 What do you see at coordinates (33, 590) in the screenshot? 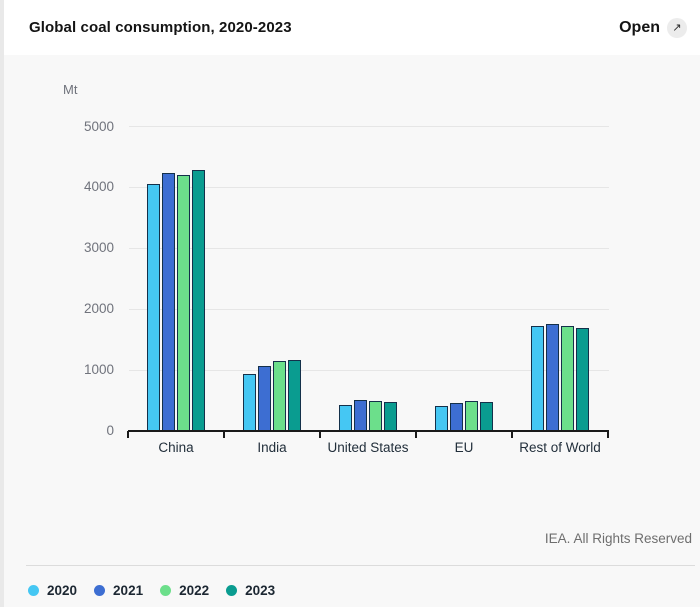
I see `legend-dot-2020` at bounding box center [33, 590].